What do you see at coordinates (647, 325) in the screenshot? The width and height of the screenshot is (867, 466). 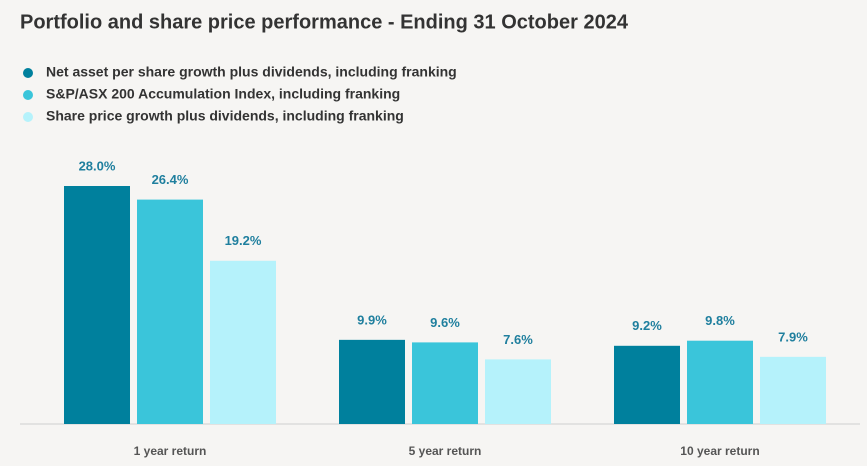 I see `value-label: 9.2%` at bounding box center [647, 325].